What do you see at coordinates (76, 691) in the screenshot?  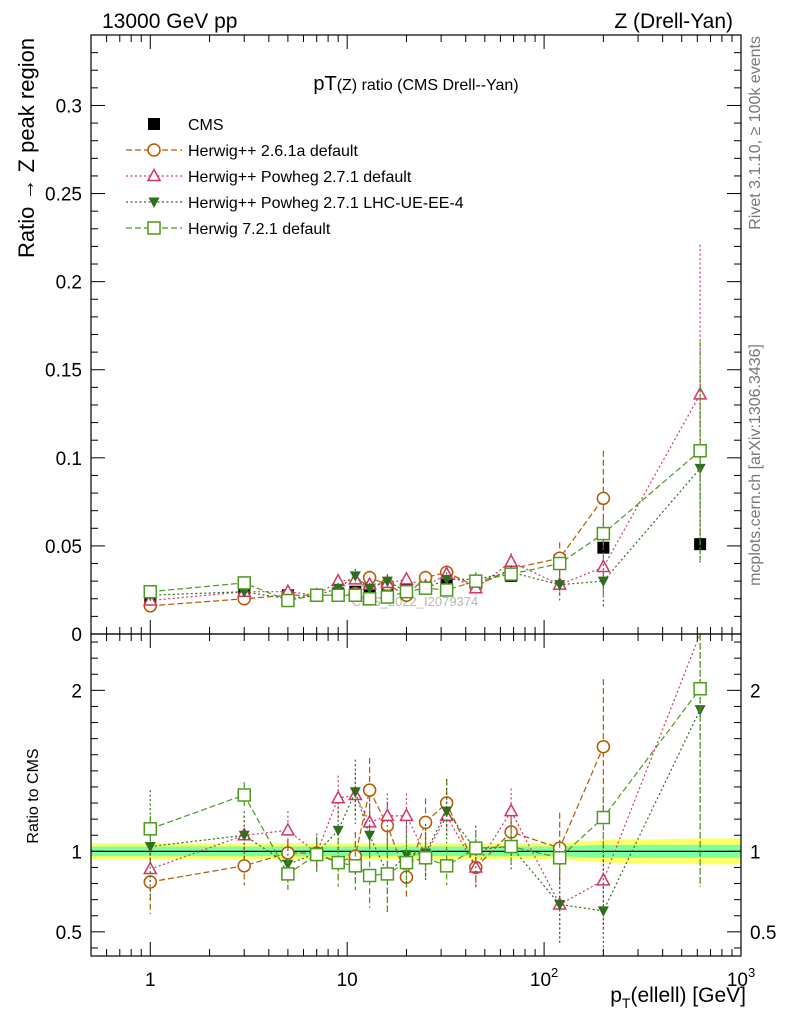 I see `bottom-y-tick-label: 2` at bounding box center [76, 691].